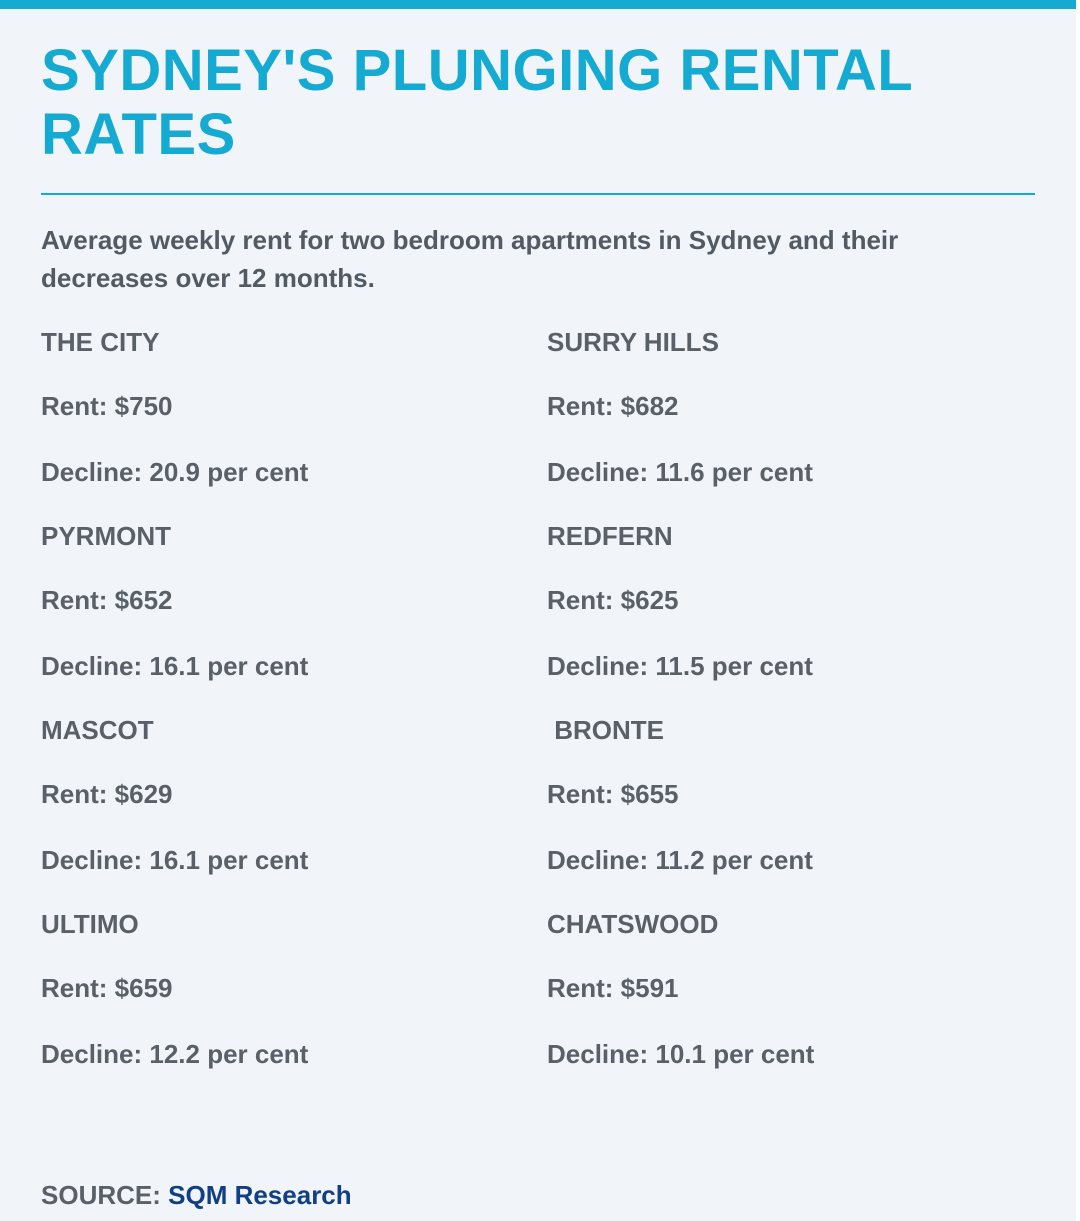  What do you see at coordinates (276, 809) in the screenshot?
I see `suburb-entry: MASCOT Rent: $629 Decline: 16.1 per cent` at bounding box center [276, 809].